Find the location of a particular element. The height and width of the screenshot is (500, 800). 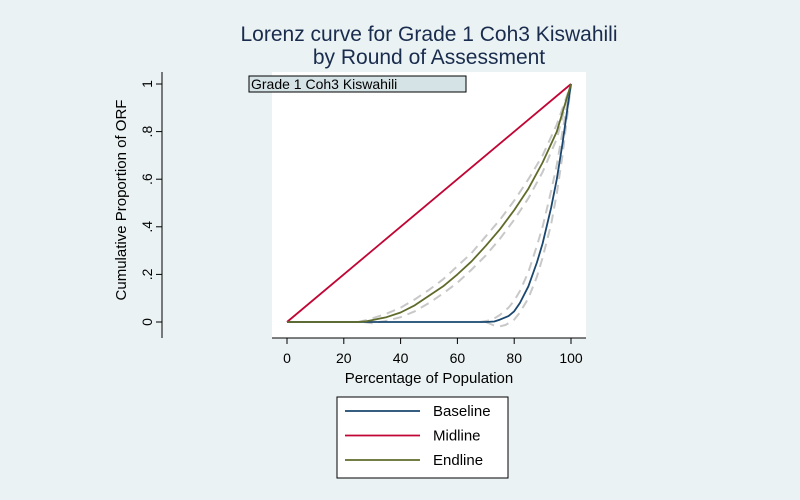

x-tick-label: 0 is located at coordinates (287, 358).